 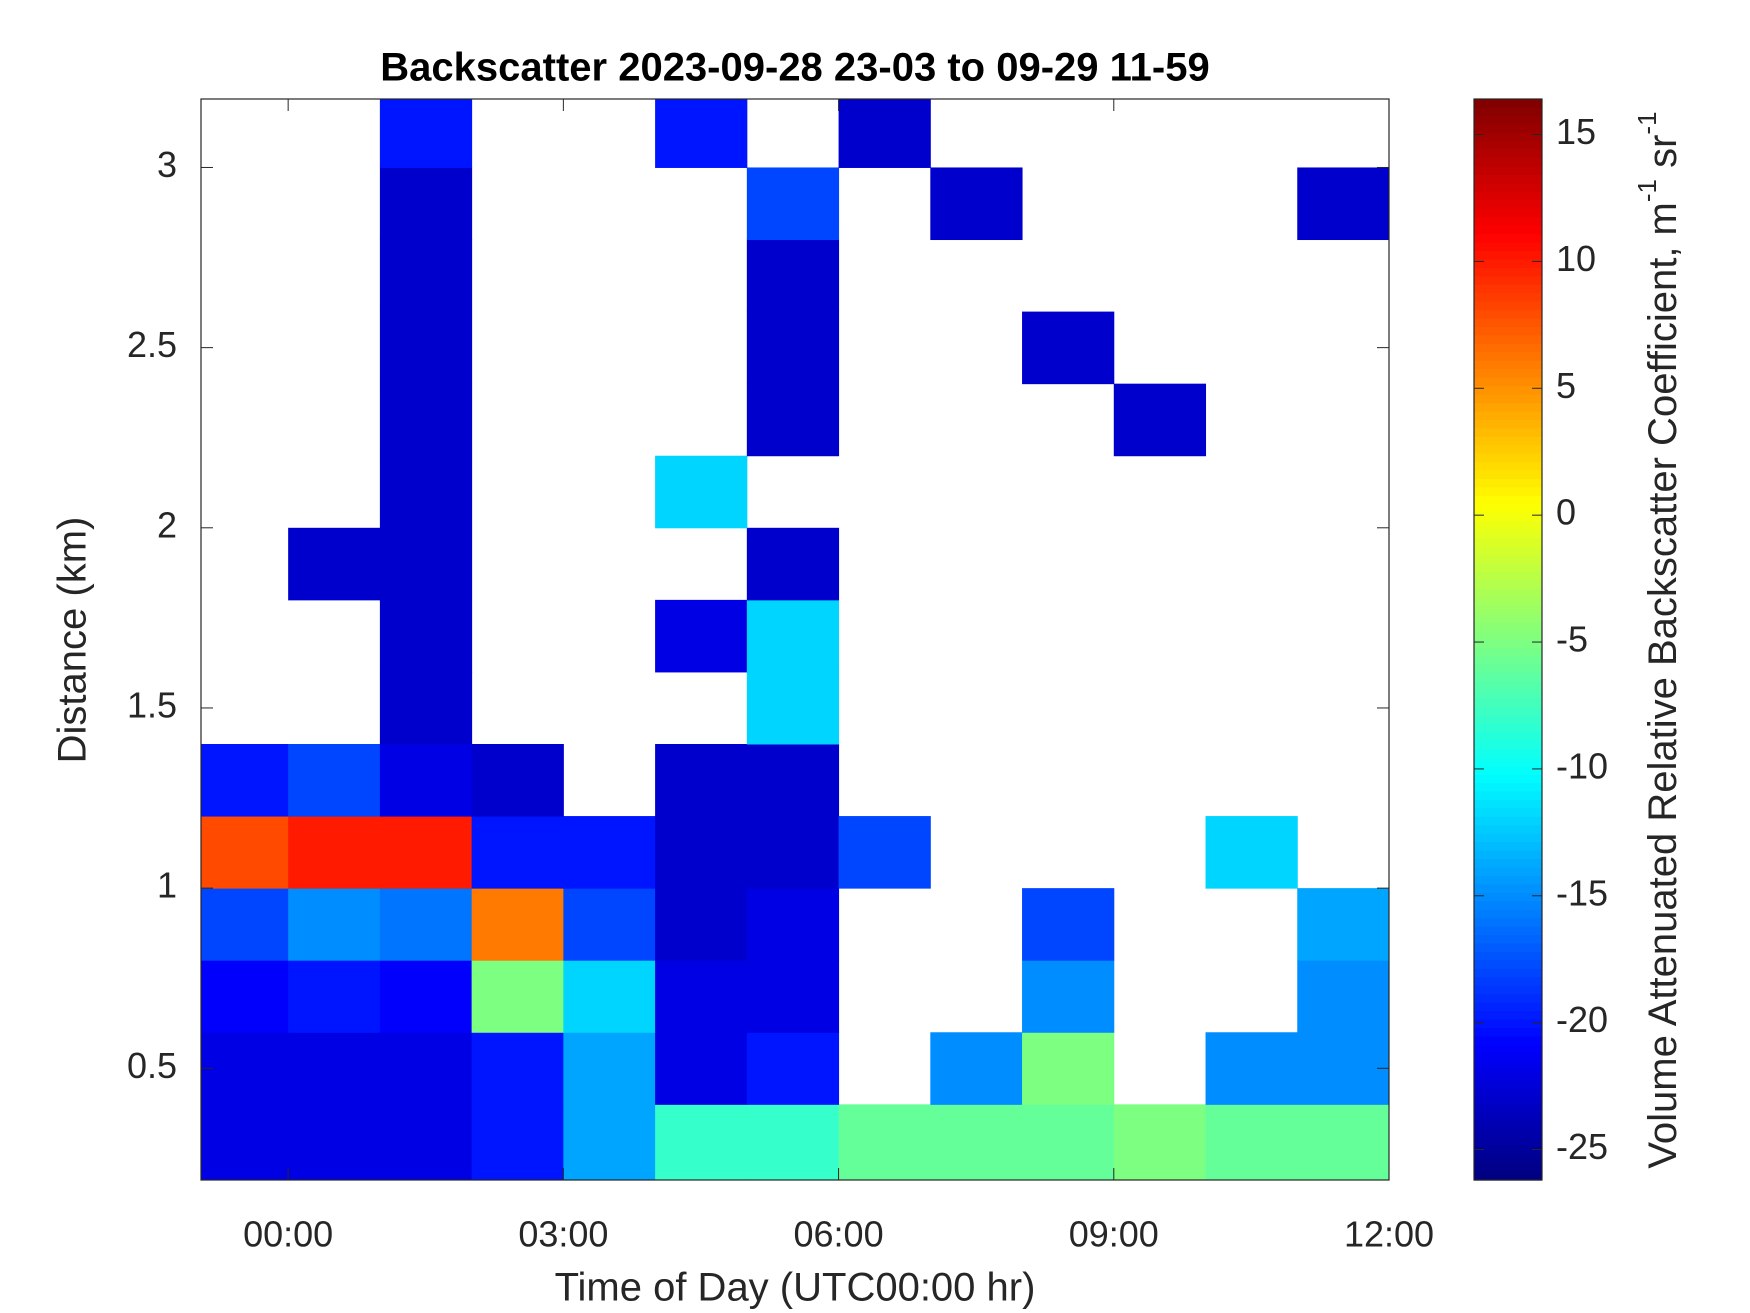 What do you see at coordinates (1663, 157) in the screenshot?
I see `colorbar-label-text: sr` at bounding box center [1663, 157].